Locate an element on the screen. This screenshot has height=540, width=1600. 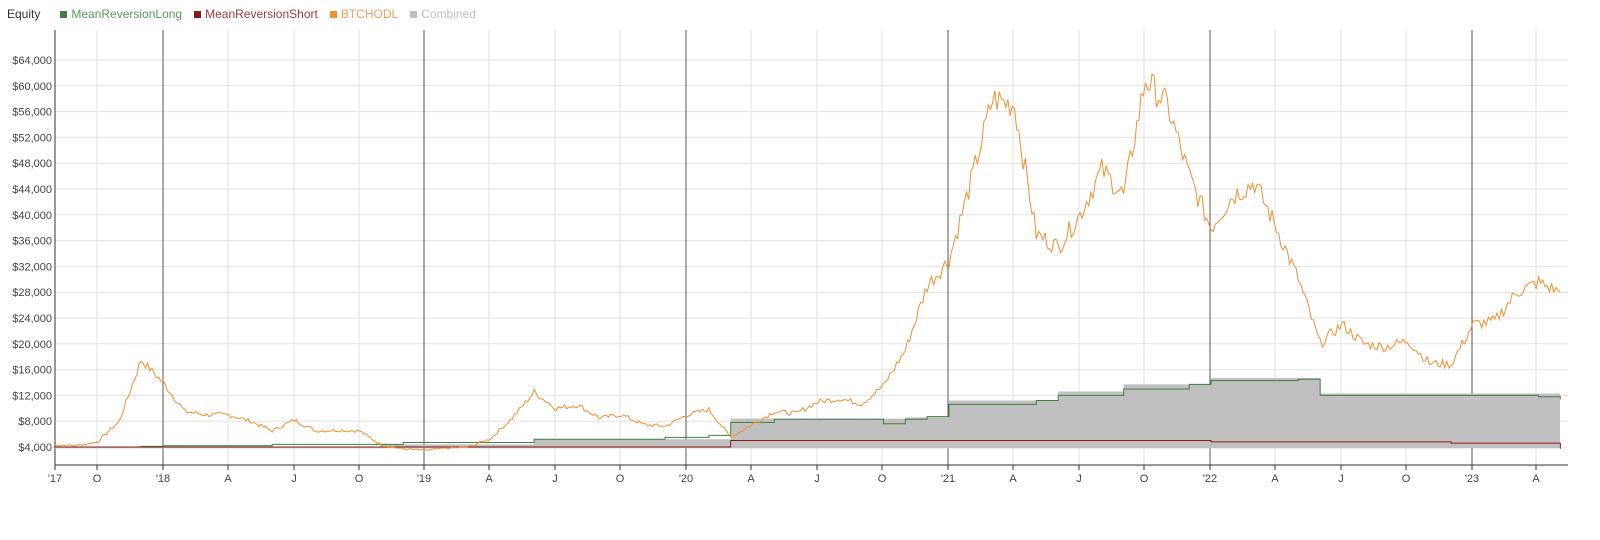
x-tick-label: '23 is located at coordinates (1472, 479).